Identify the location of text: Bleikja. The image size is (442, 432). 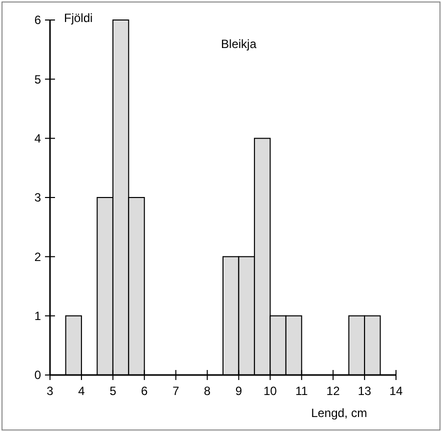
(239, 44).